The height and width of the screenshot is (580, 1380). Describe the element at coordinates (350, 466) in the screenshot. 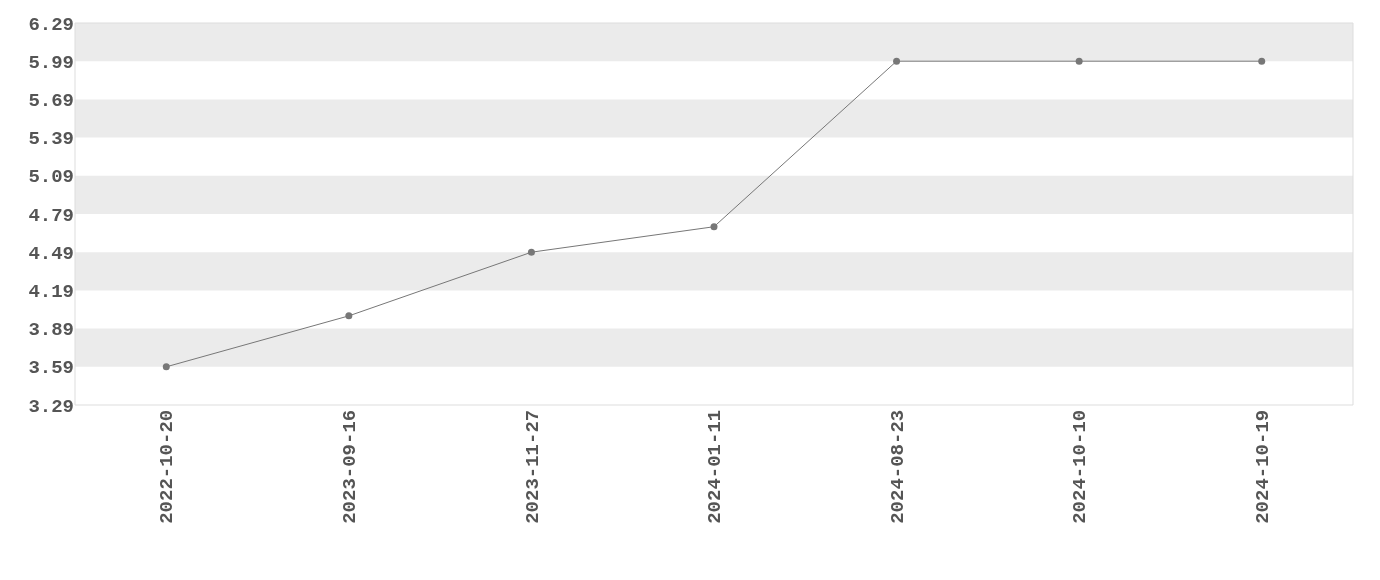

I see `x-tick-label: 2023-09-16` at that location.